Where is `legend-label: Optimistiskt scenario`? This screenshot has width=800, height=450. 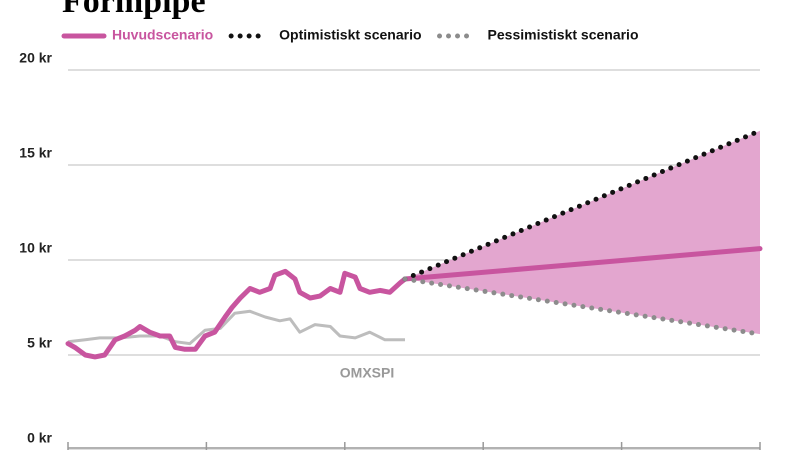 legend-label: Optimistiskt scenario is located at coordinates (350, 35).